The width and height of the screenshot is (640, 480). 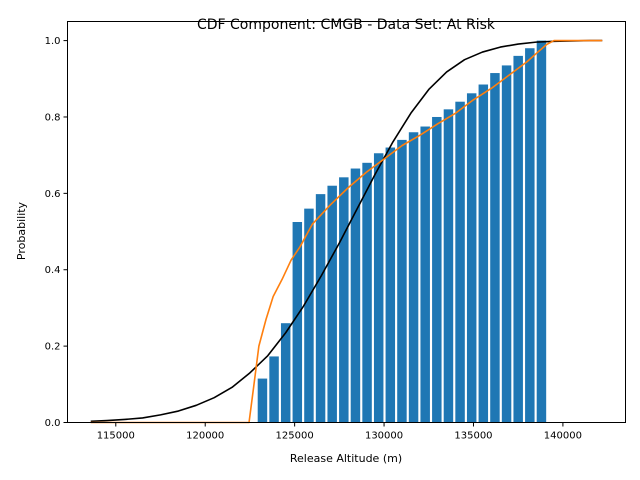 What do you see at coordinates (384, 436) in the screenshot?
I see `x-tick-label: 130000` at bounding box center [384, 436].